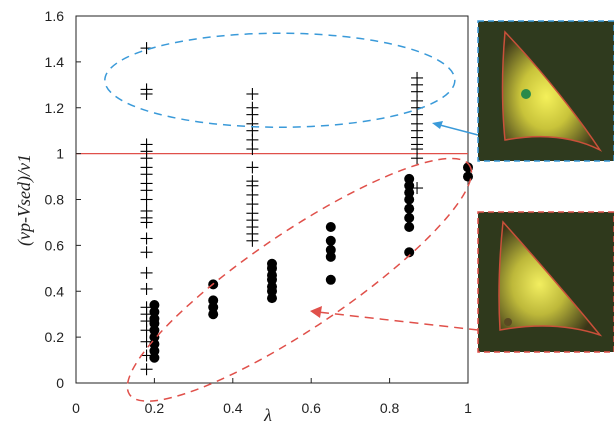 The height and width of the screenshot is (423, 614). Describe the element at coordinates (316, 312) in the screenshot. I see `lower-leader-arrowhead` at that location.